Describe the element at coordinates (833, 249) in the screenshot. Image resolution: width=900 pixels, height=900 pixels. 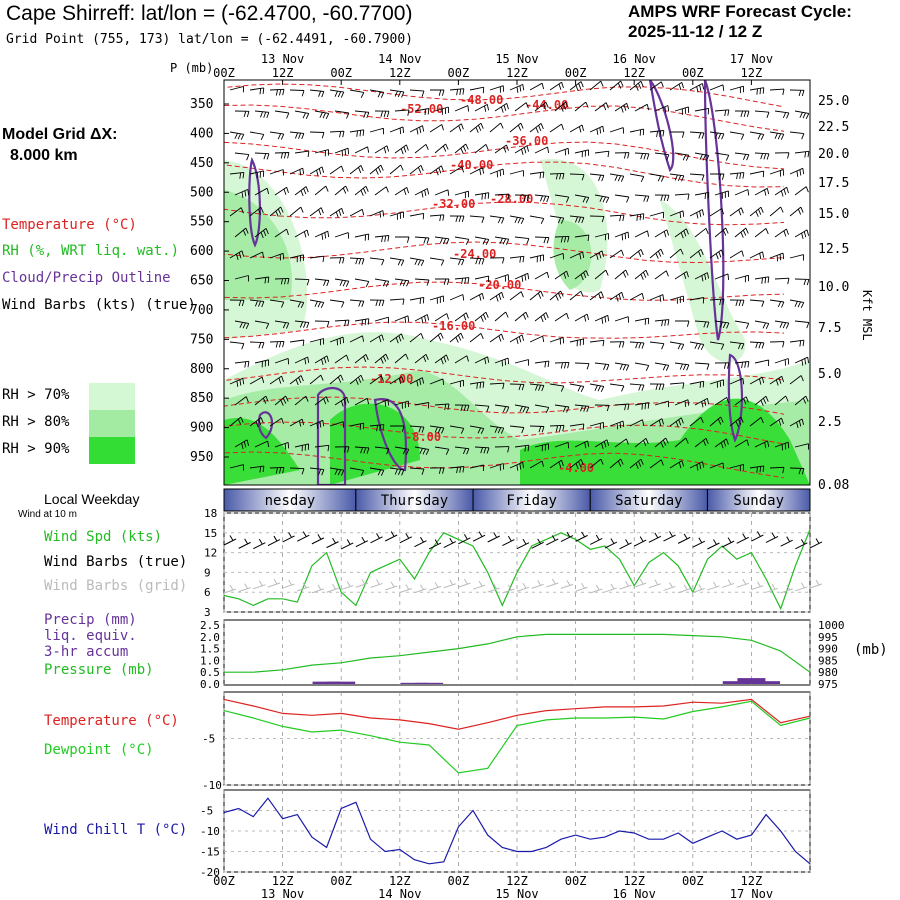
I see `height-tick-label: 12.5` at that location.